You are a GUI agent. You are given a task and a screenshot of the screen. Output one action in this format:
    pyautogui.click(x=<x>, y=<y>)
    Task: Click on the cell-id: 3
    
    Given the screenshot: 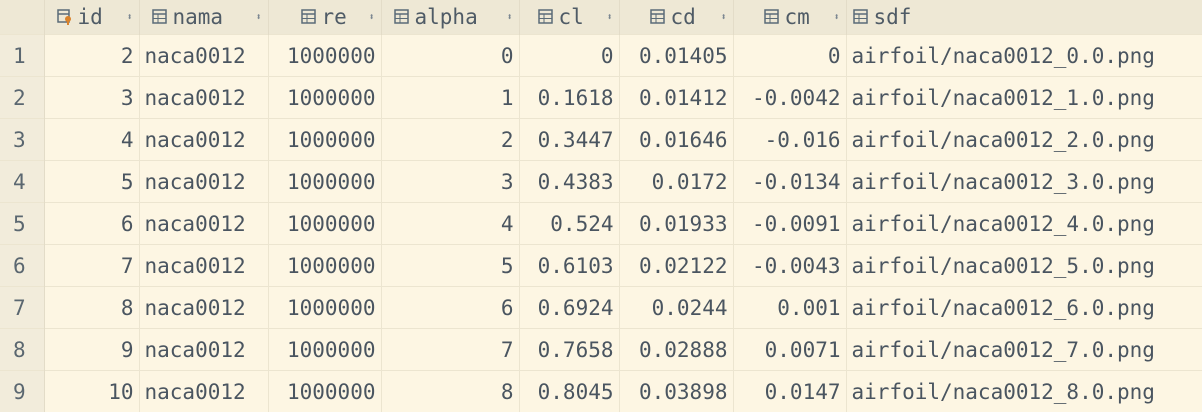 What is the action you would take?
    pyautogui.click(x=91, y=98)
    